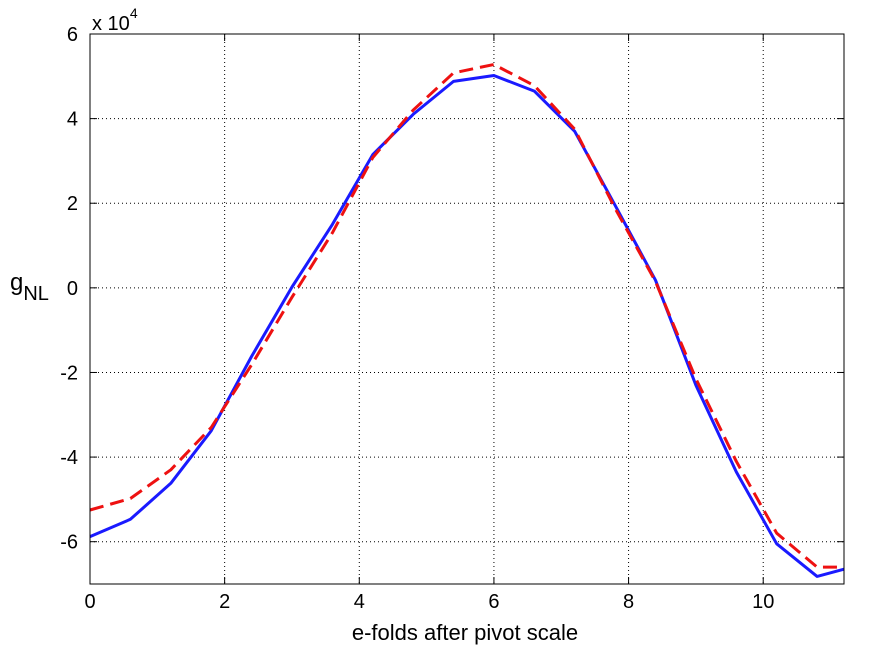  I want to click on x-tick-label: 0, so click(89, 602).